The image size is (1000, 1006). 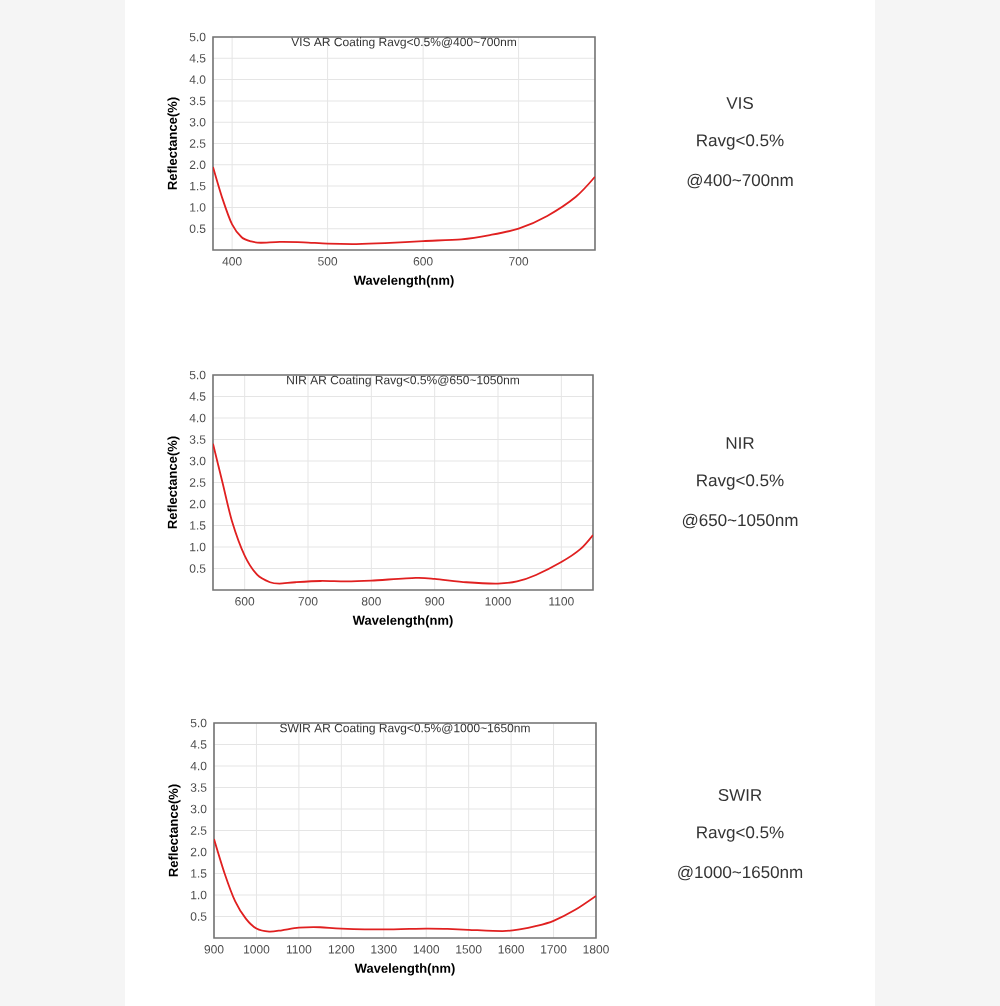 What do you see at coordinates (740, 521) in the screenshot?
I see `text: @650~1050nm` at bounding box center [740, 521].